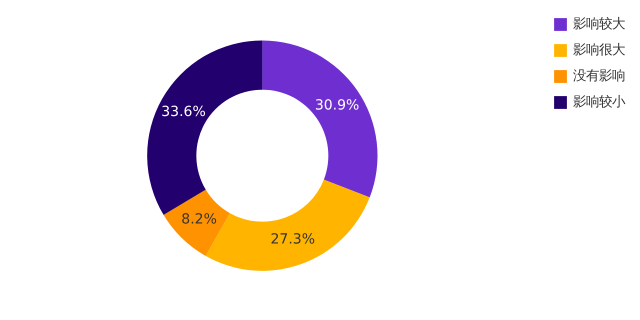 The height and width of the screenshot is (320, 640). What do you see at coordinates (599, 50) in the screenshot?
I see `legend-label: 影响很大` at bounding box center [599, 50].